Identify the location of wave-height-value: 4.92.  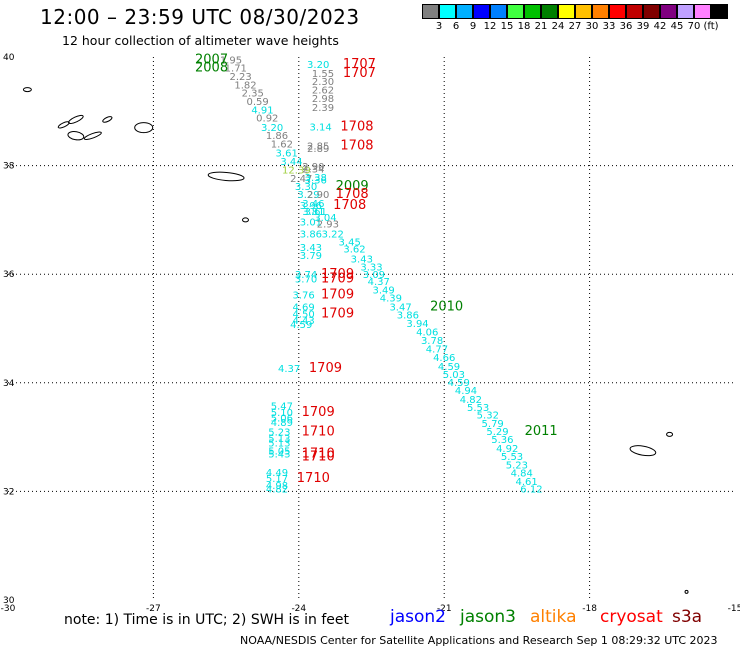
(507, 449).